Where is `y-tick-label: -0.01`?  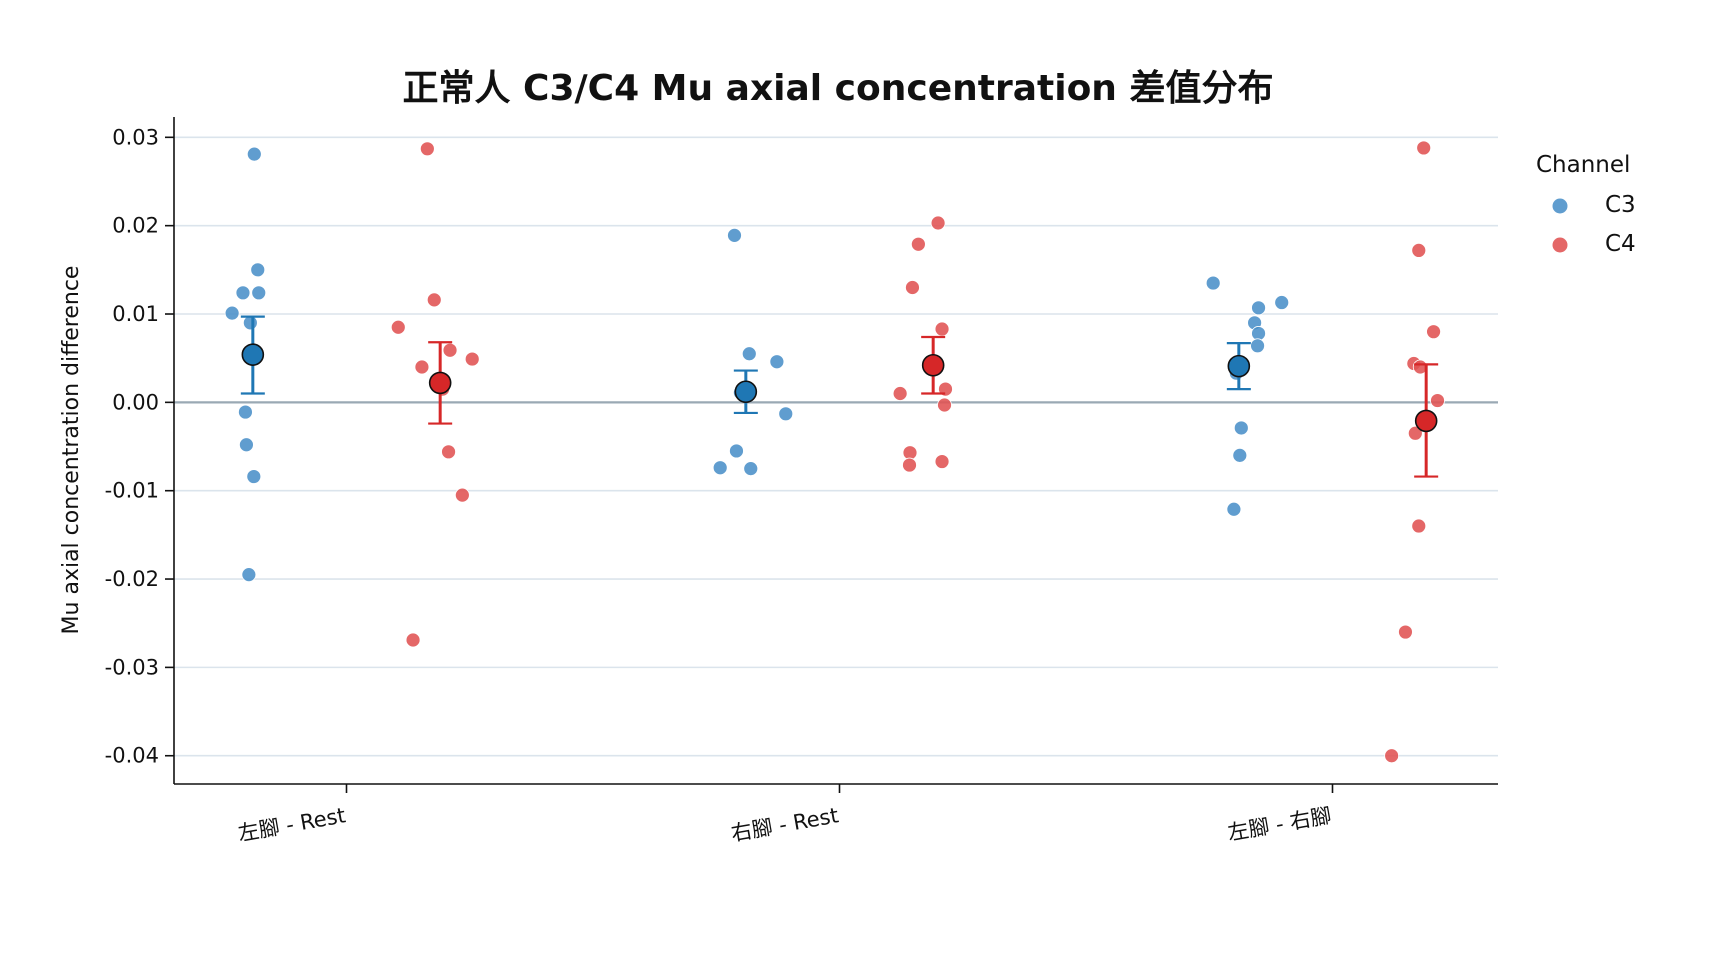
y-tick-label: -0.01 is located at coordinates (132, 491).